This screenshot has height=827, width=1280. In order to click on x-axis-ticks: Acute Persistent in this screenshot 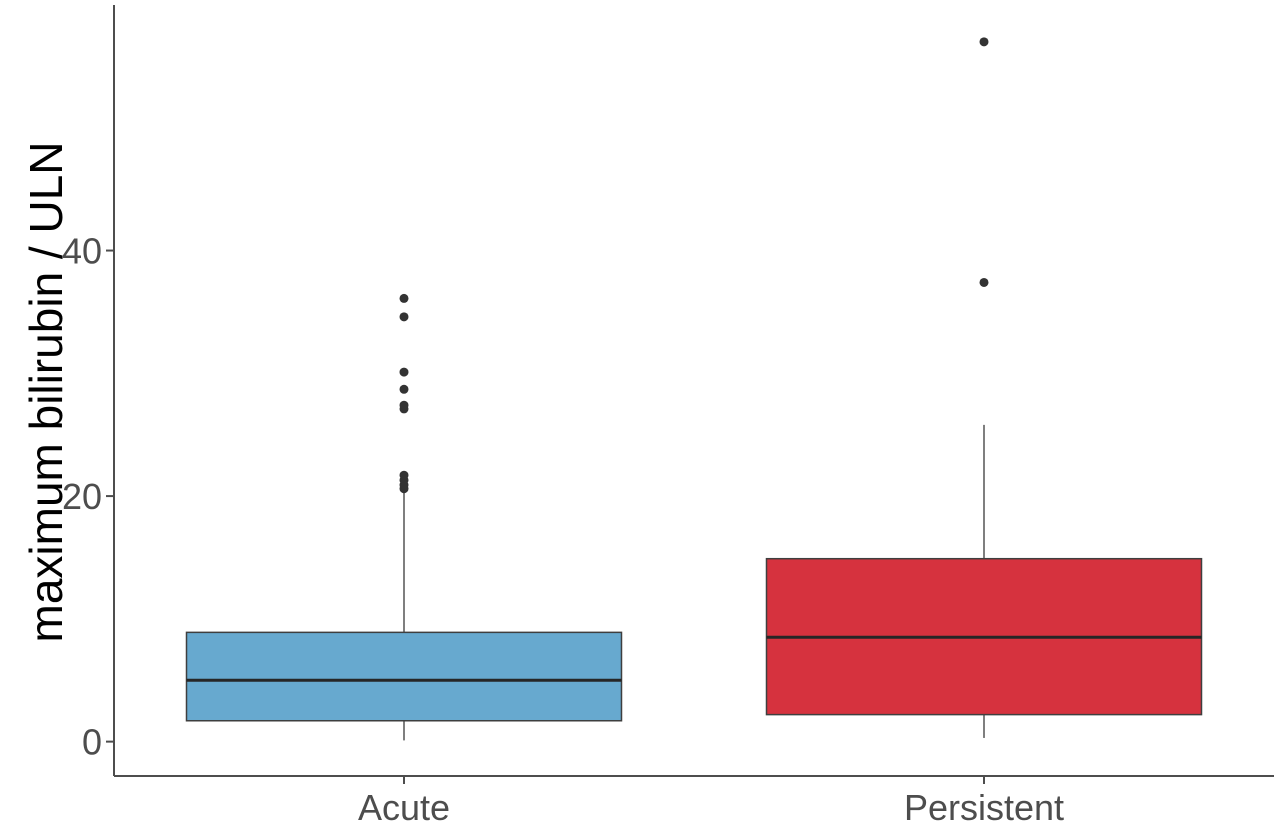, I will do `click(711, 801)`.